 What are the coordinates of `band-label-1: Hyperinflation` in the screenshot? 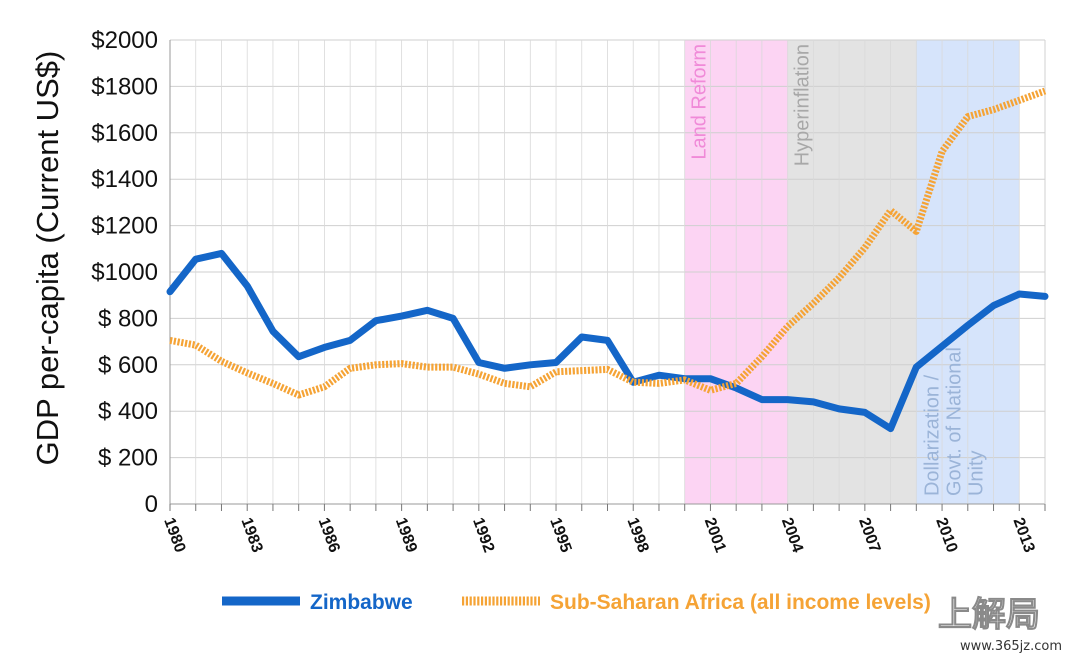 It's located at (803, 105).